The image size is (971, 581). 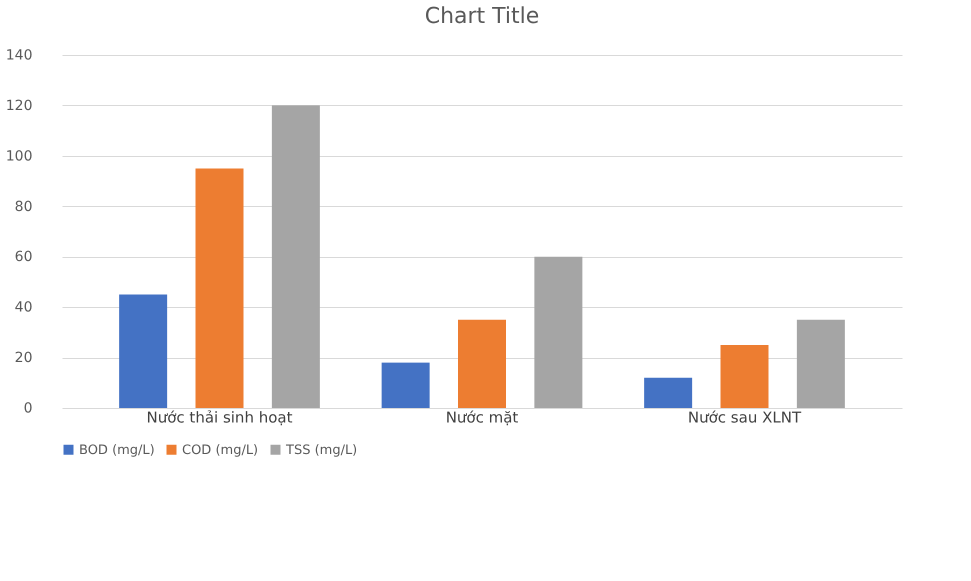 I want to click on y-tick-label: 100, so click(x=19, y=156).